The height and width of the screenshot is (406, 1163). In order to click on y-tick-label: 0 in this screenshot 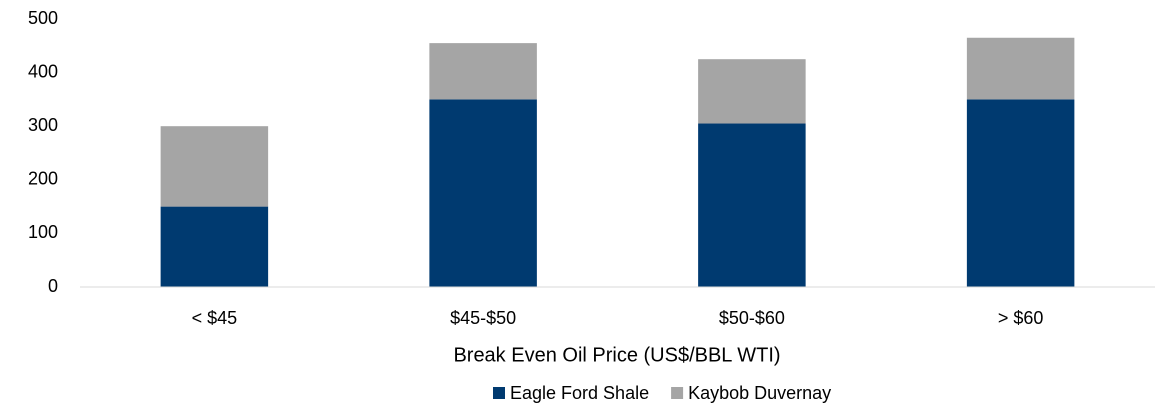, I will do `click(53, 286)`.